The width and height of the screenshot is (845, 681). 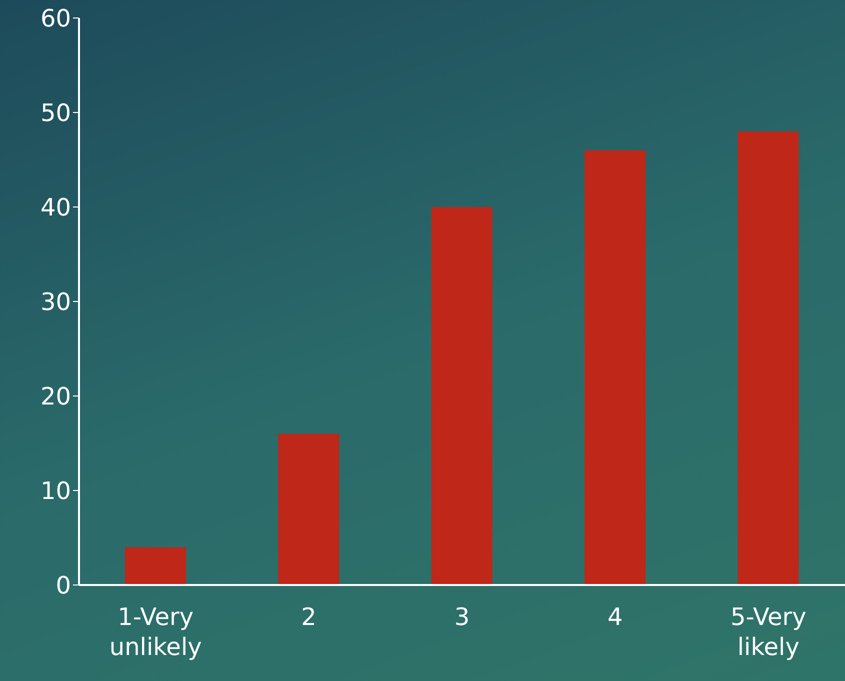 I want to click on y-tick-label: 0, so click(x=63, y=586).